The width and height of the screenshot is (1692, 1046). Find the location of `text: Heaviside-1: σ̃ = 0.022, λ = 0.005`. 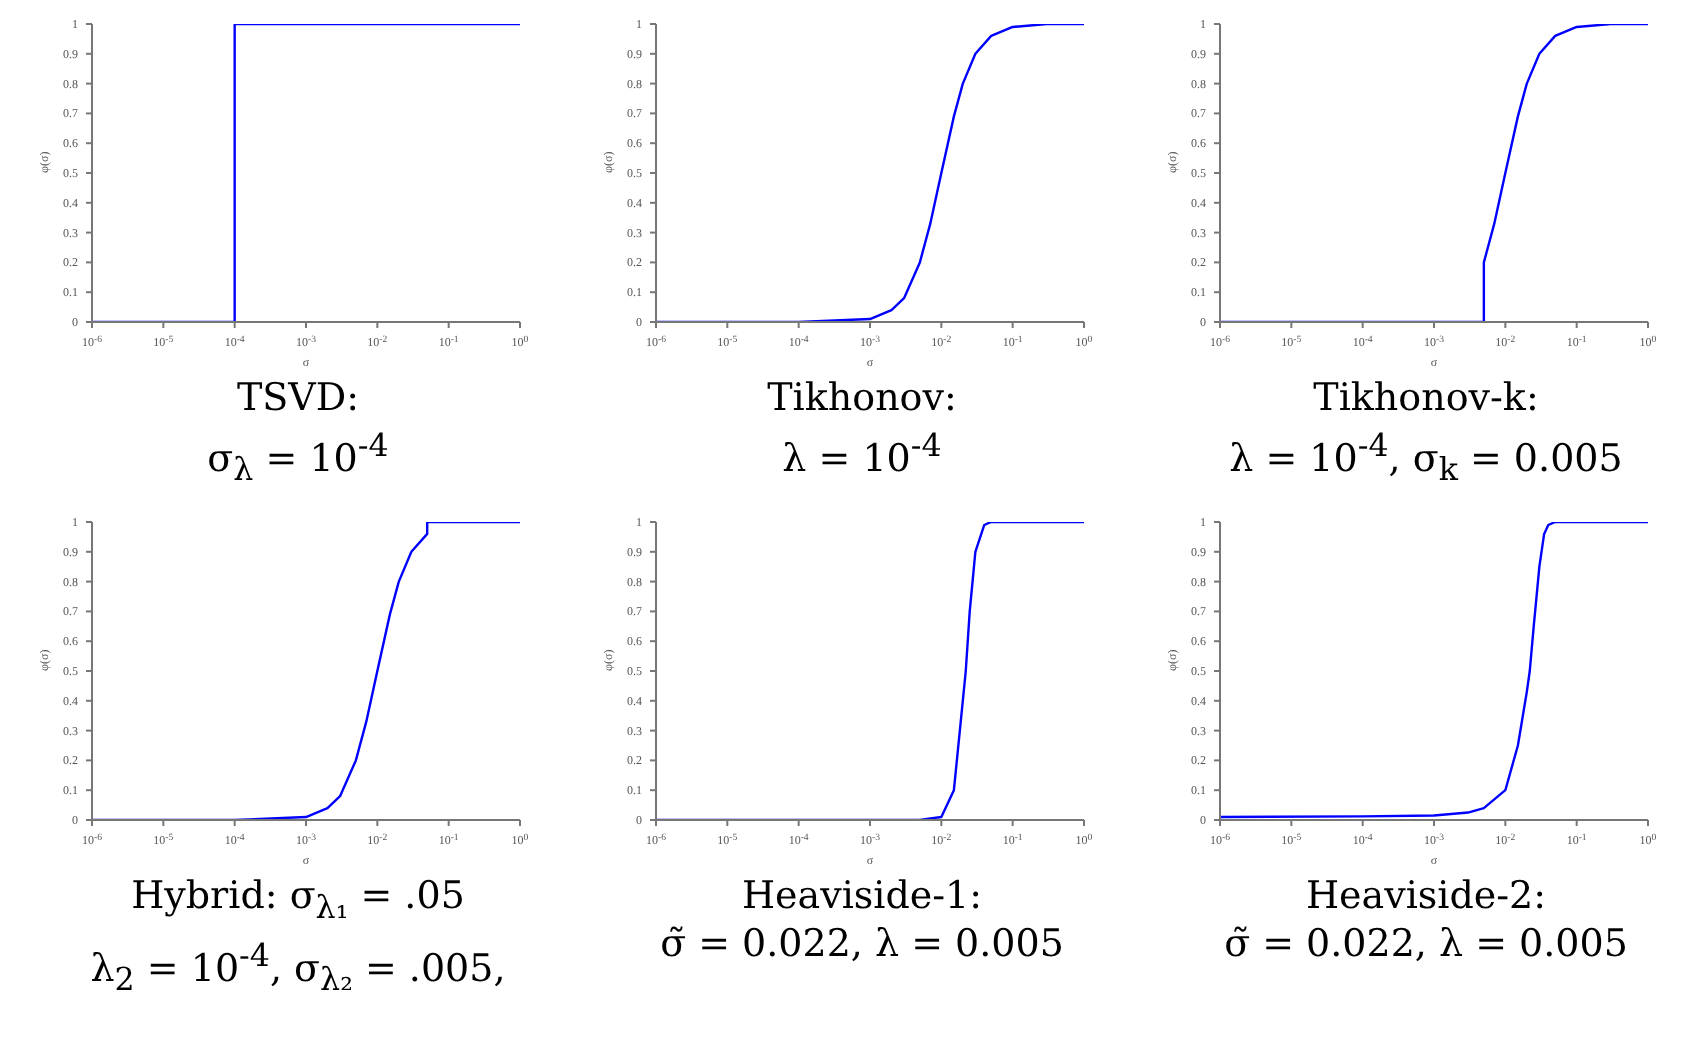

text: Heaviside-1: σ̃ = 0.022, λ = 0.005 is located at coordinates (862, 920).